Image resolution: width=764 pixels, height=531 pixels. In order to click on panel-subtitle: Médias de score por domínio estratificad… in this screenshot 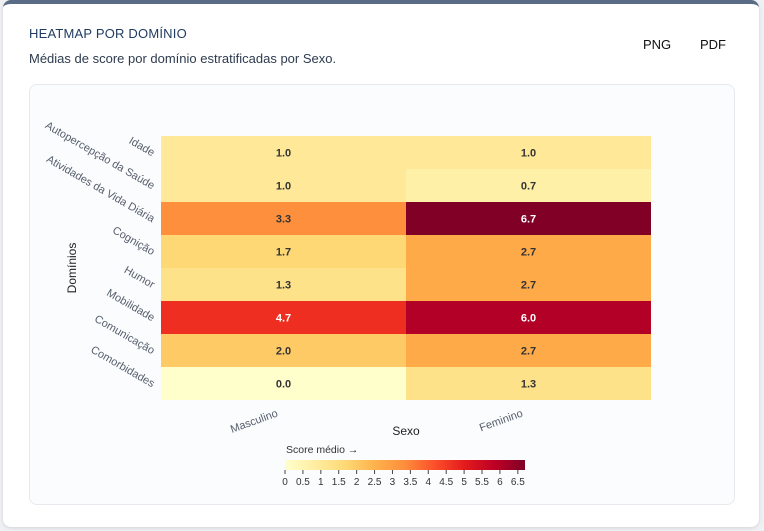, I will do `click(183, 58)`.